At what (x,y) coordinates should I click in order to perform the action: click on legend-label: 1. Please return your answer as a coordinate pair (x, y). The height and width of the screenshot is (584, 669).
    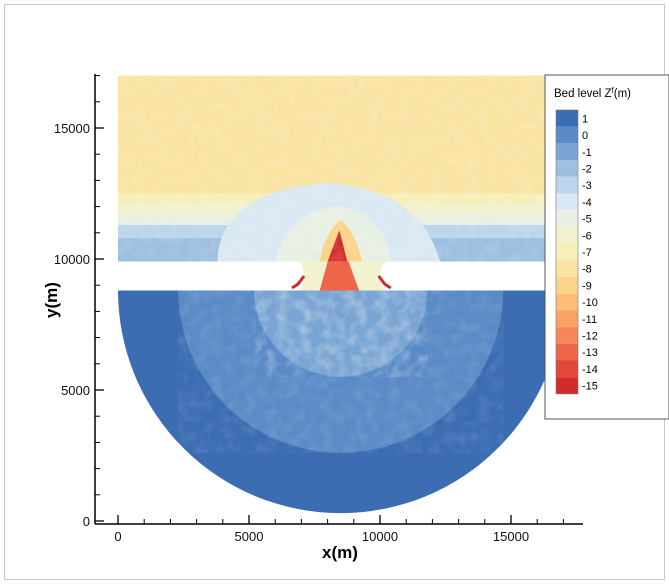
    Looking at the image, I should click on (585, 119).